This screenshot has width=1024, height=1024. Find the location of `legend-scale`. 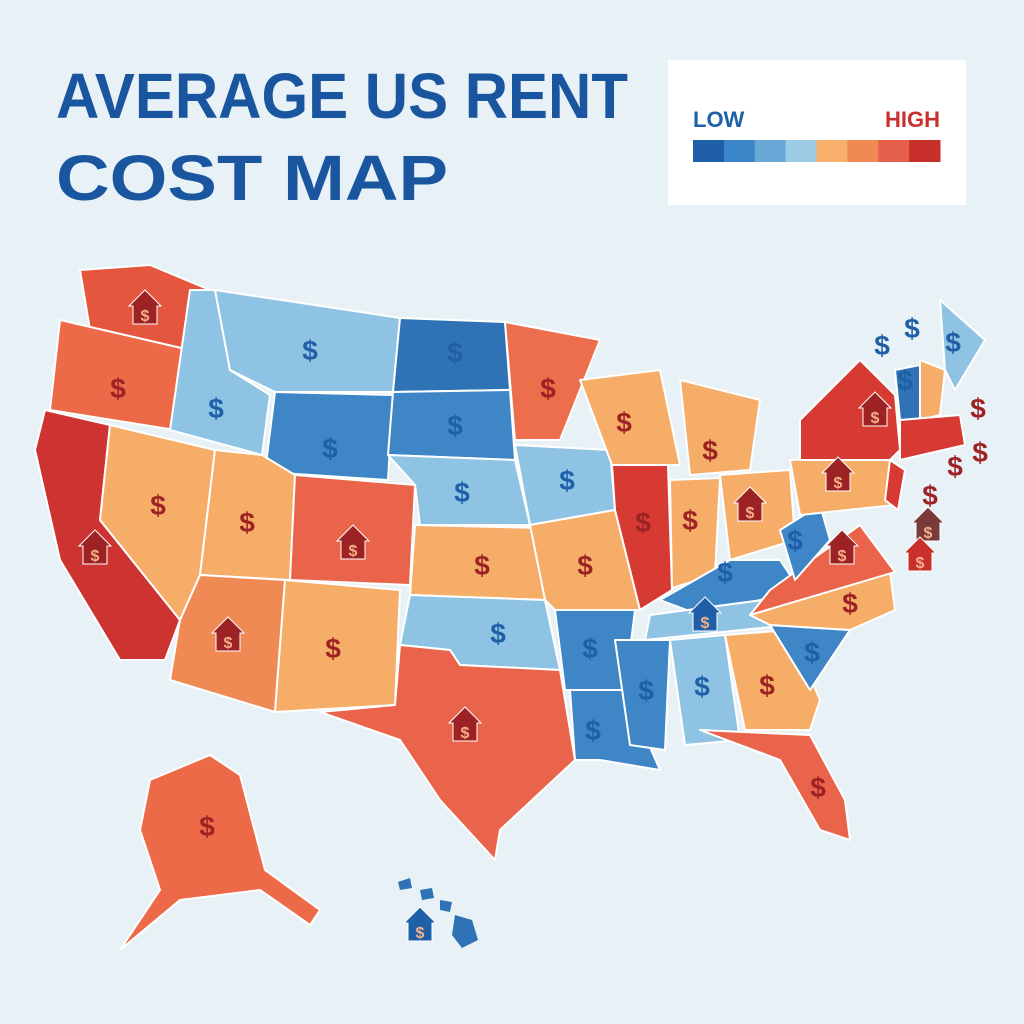

legend-scale is located at coordinates (817, 151).